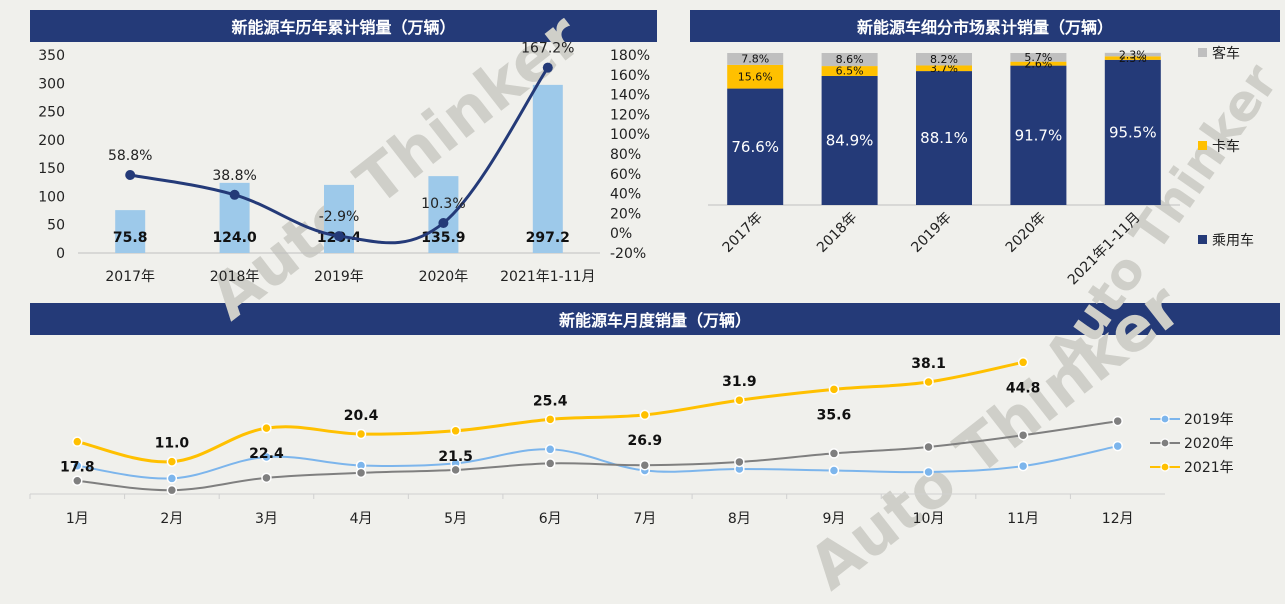  I want to click on chart3-x-tick: 12月, so click(1118, 519).